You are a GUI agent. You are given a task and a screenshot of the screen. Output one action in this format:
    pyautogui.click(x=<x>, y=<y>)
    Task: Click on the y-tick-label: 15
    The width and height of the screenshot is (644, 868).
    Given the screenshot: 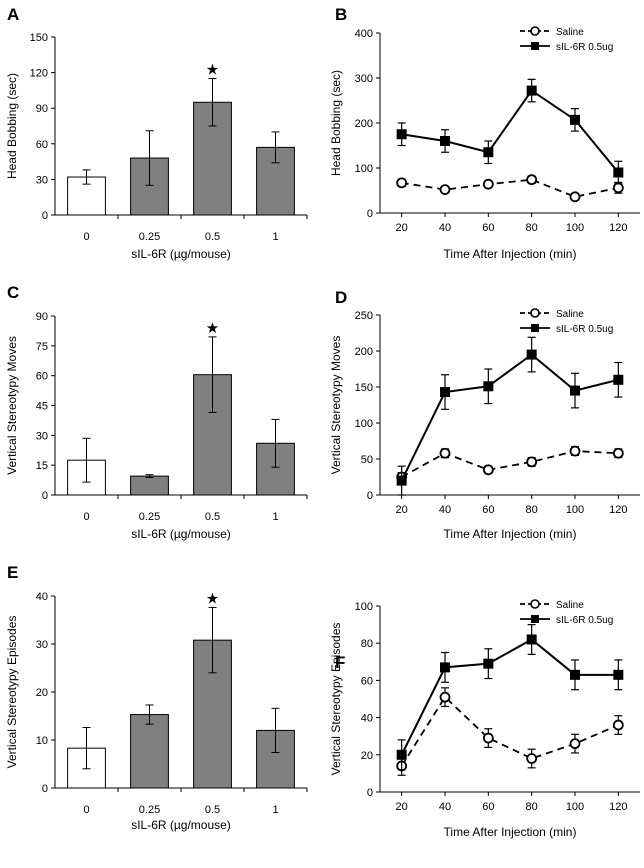 What is the action you would take?
    pyautogui.click(x=42, y=466)
    